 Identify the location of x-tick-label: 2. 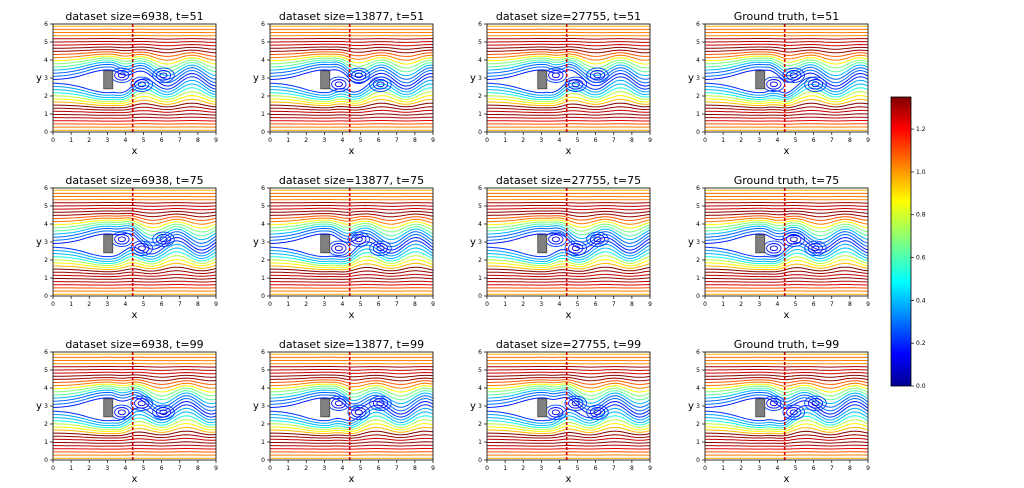
(523, 140).